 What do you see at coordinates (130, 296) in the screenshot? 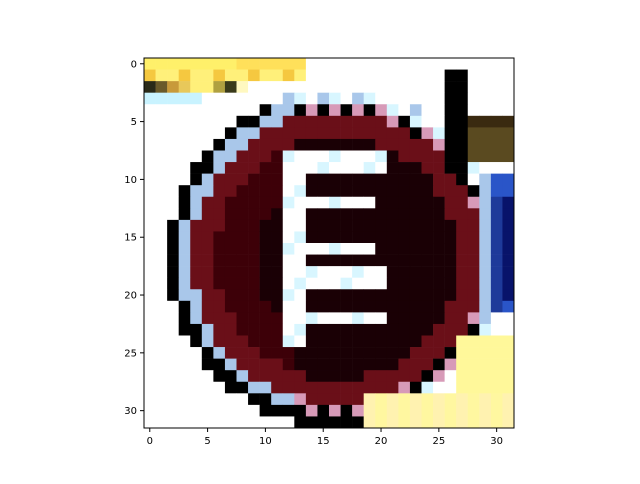
I see `y-tick-label: 20` at bounding box center [130, 296].